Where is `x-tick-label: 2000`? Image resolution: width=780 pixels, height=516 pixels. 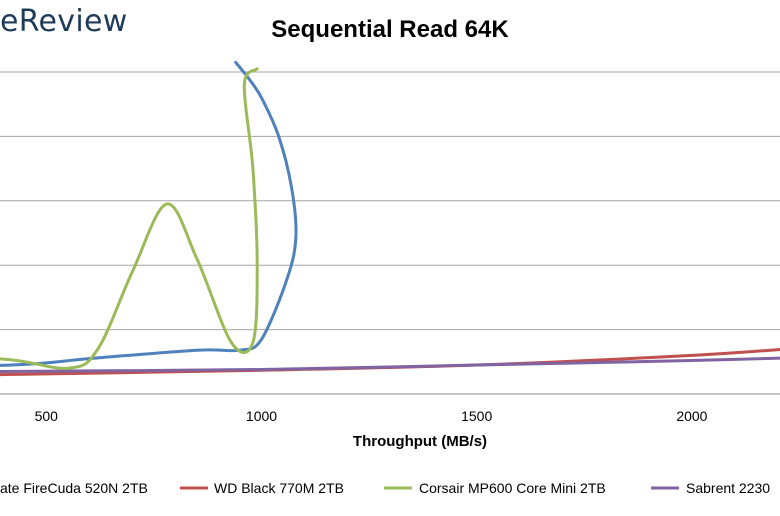
x-tick-label: 2000 is located at coordinates (691, 416).